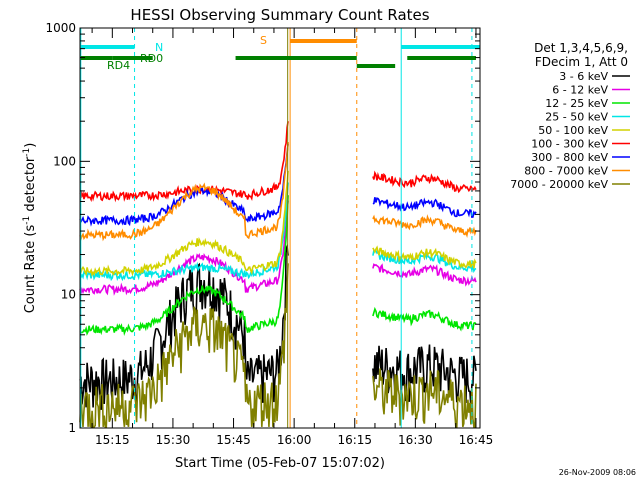 The width and height of the screenshot is (640, 480). I want to click on x-tick-label: 15:15, so click(112, 440).